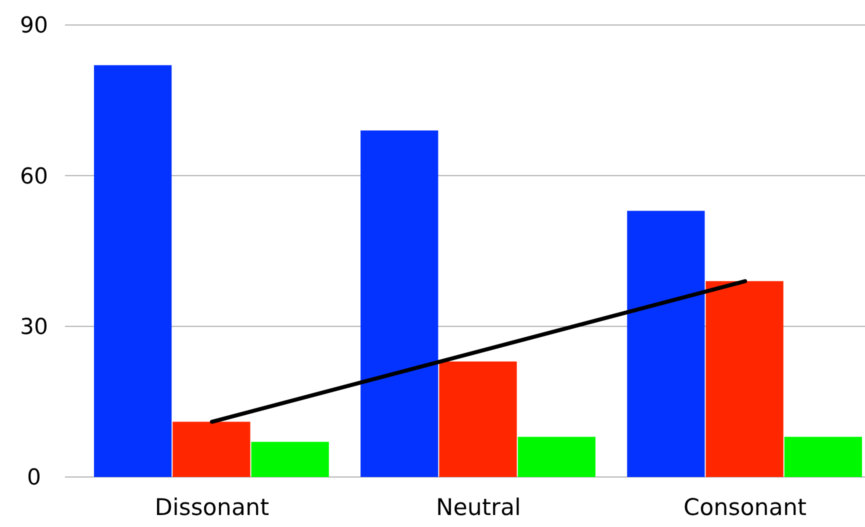 The width and height of the screenshot is (865, 527). I want to click on y-tick-label: 30, so click(34, 327).